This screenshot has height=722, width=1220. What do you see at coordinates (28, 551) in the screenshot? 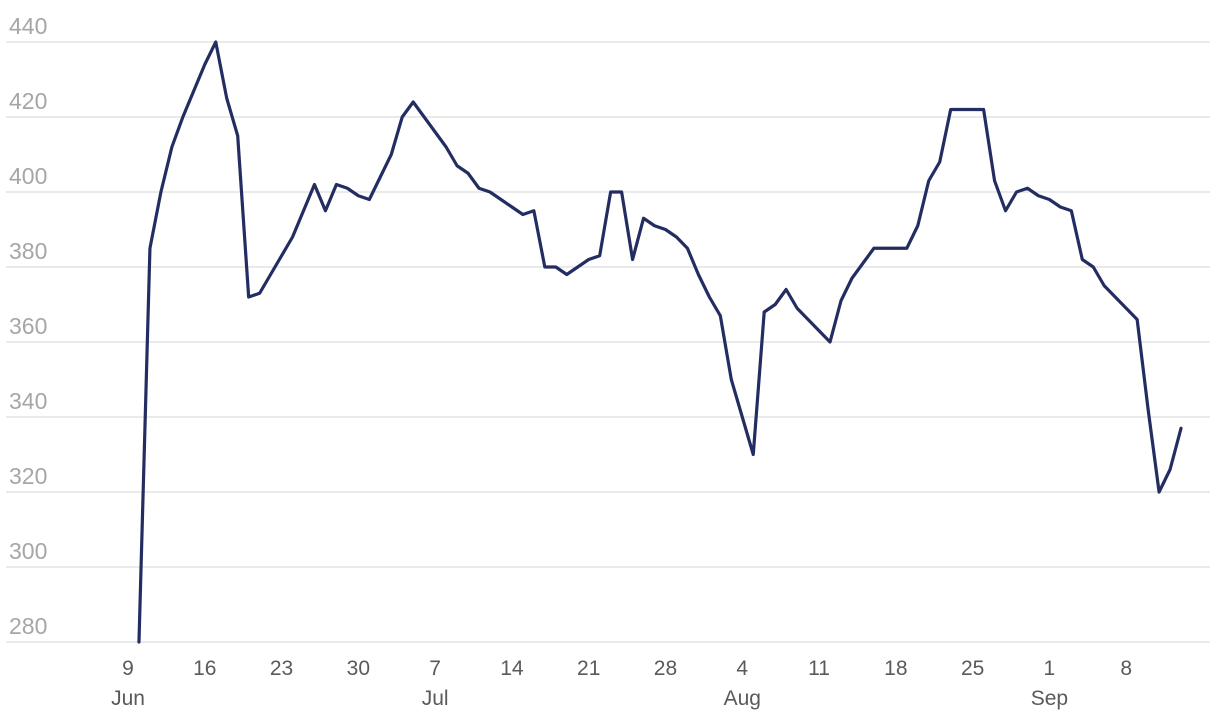
I see `y-tick-label: 300` at bounding box center [28, 551].